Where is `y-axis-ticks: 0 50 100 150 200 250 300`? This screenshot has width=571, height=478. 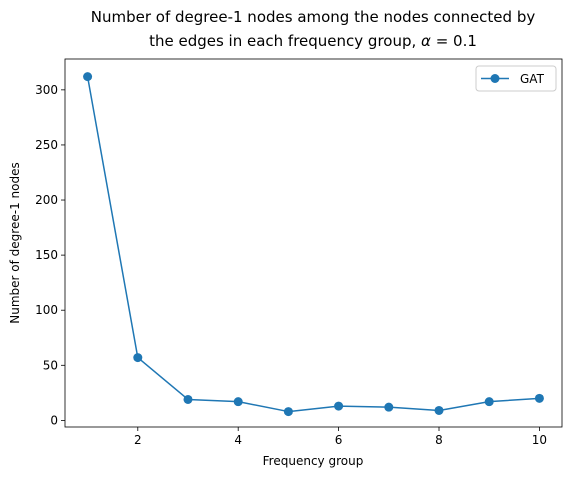
y-axis-ticks: 0 50 100 150 200 250 300 is located at coordinates (50, 255).